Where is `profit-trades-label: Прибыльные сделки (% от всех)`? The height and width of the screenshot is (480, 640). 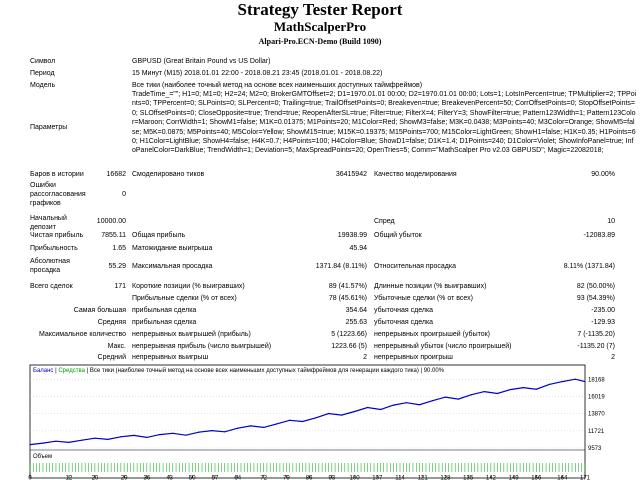 profit-trades-label: Прибыльные сделки (% от всех) is located at coordinates (184, 298).